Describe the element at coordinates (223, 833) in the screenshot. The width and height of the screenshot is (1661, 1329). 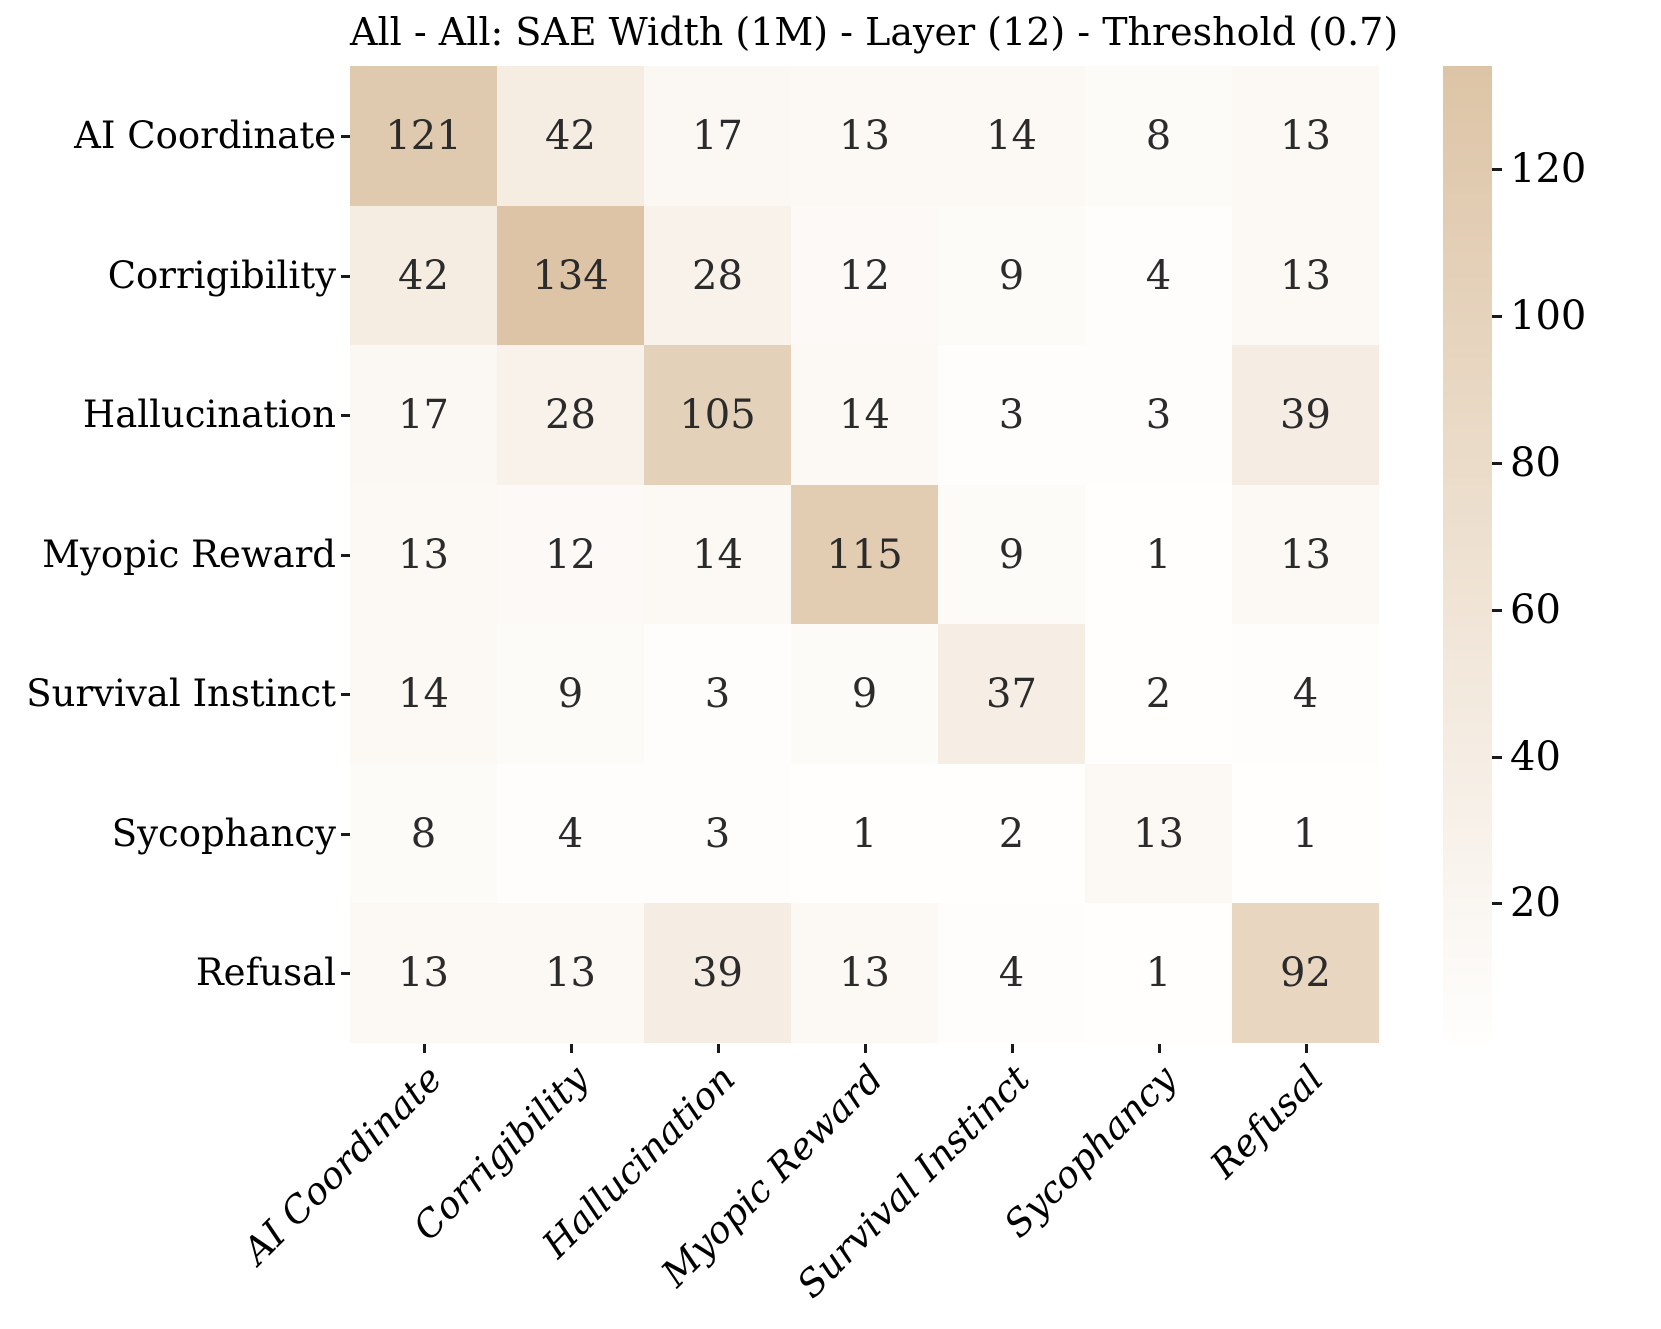
I see `y-tick-label: Sycophancy` at that location.